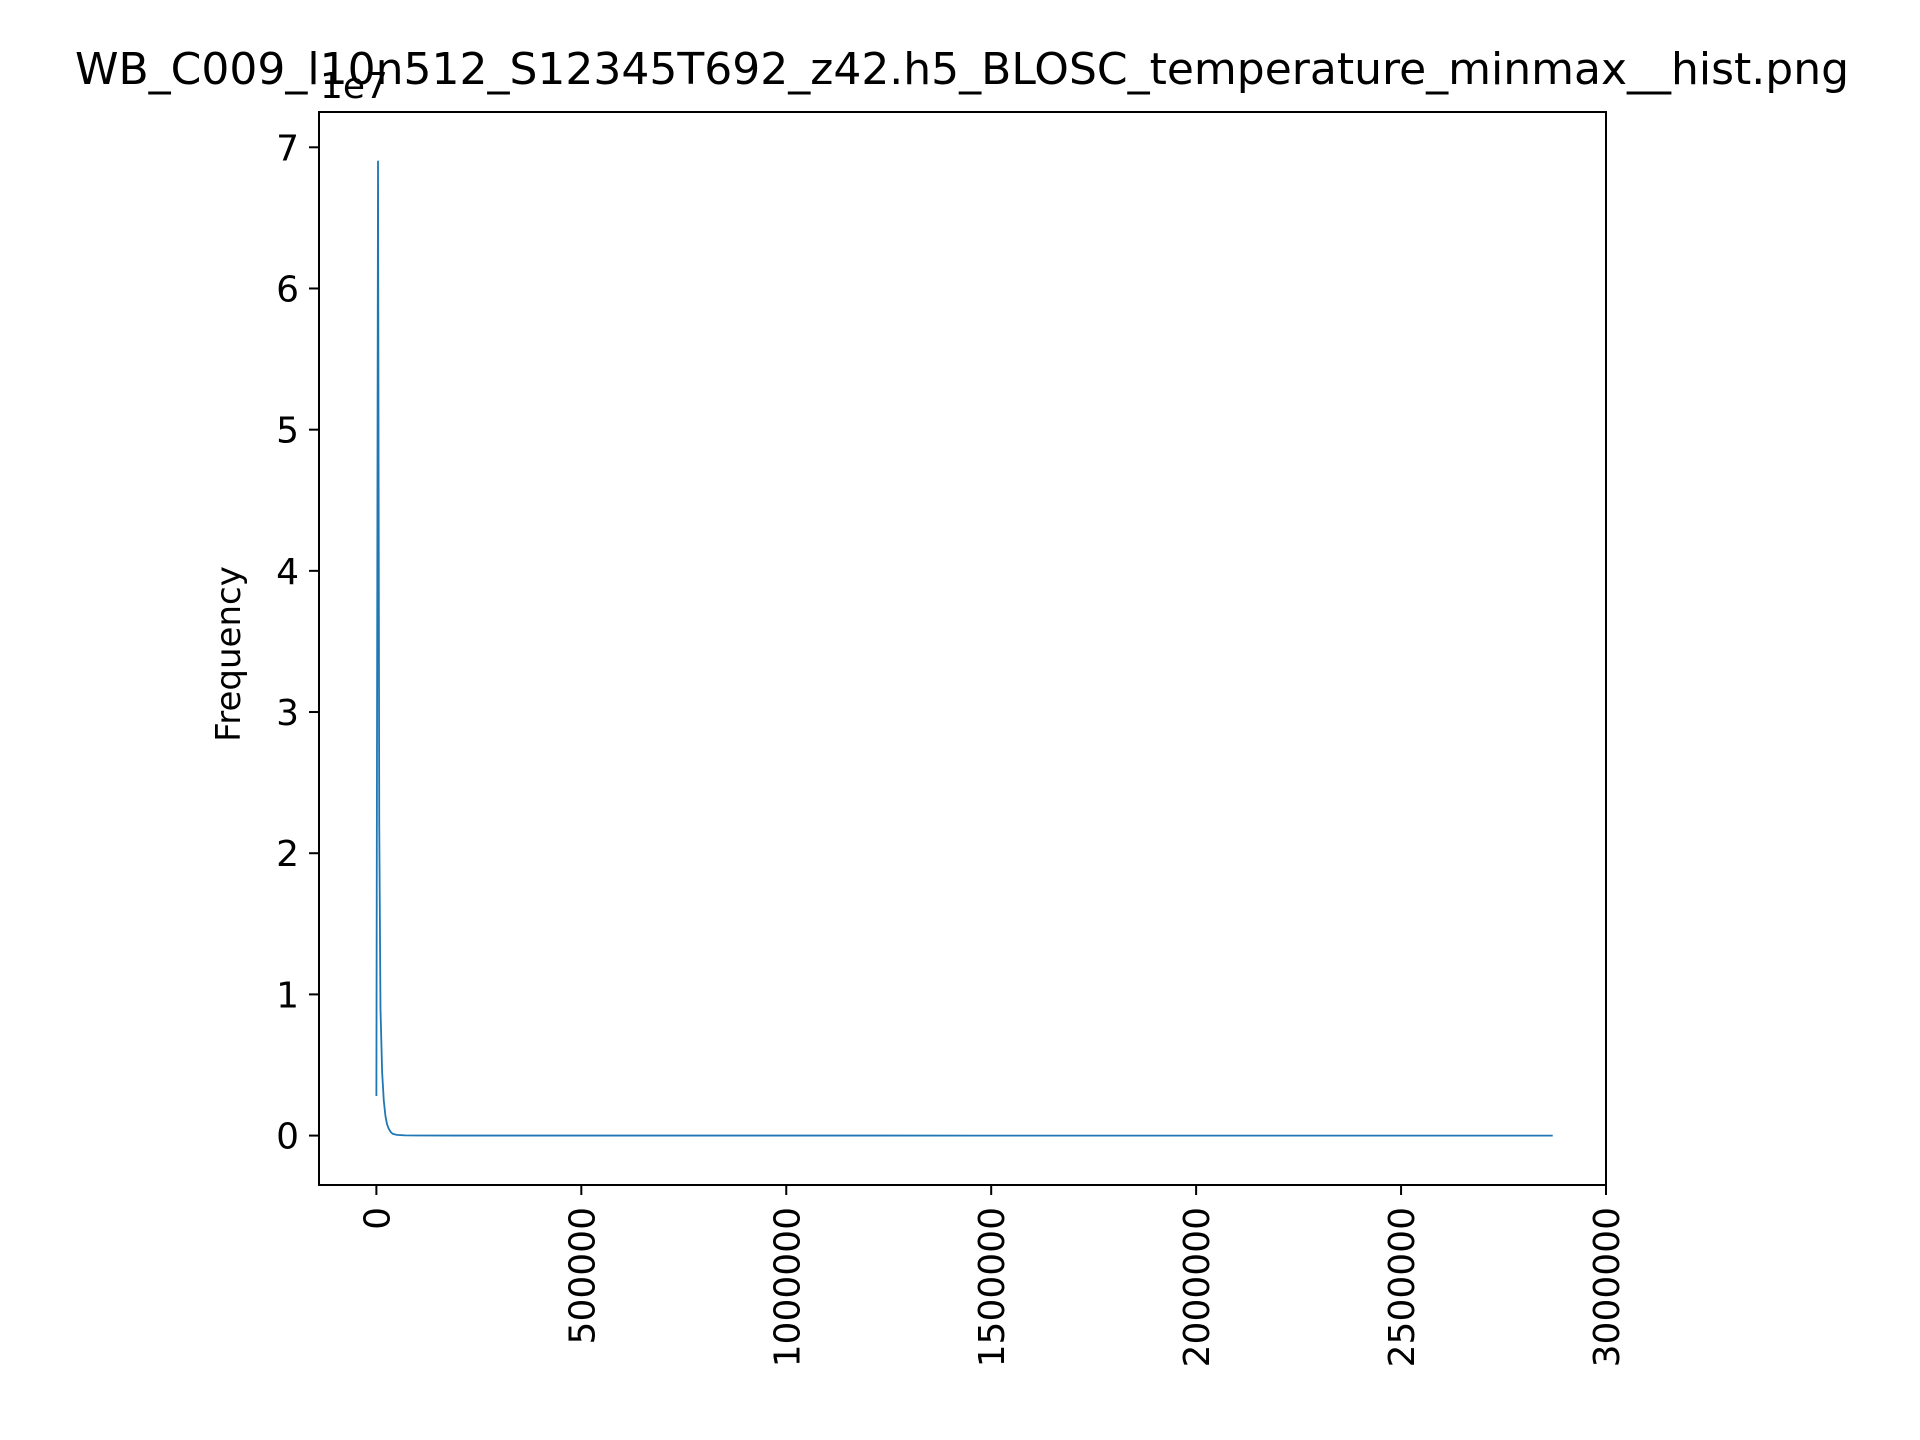  What do you see at coordinates (287, 289) in the screenshot?
I see `y-tick-label: 6` at bounding box center [287, 289].